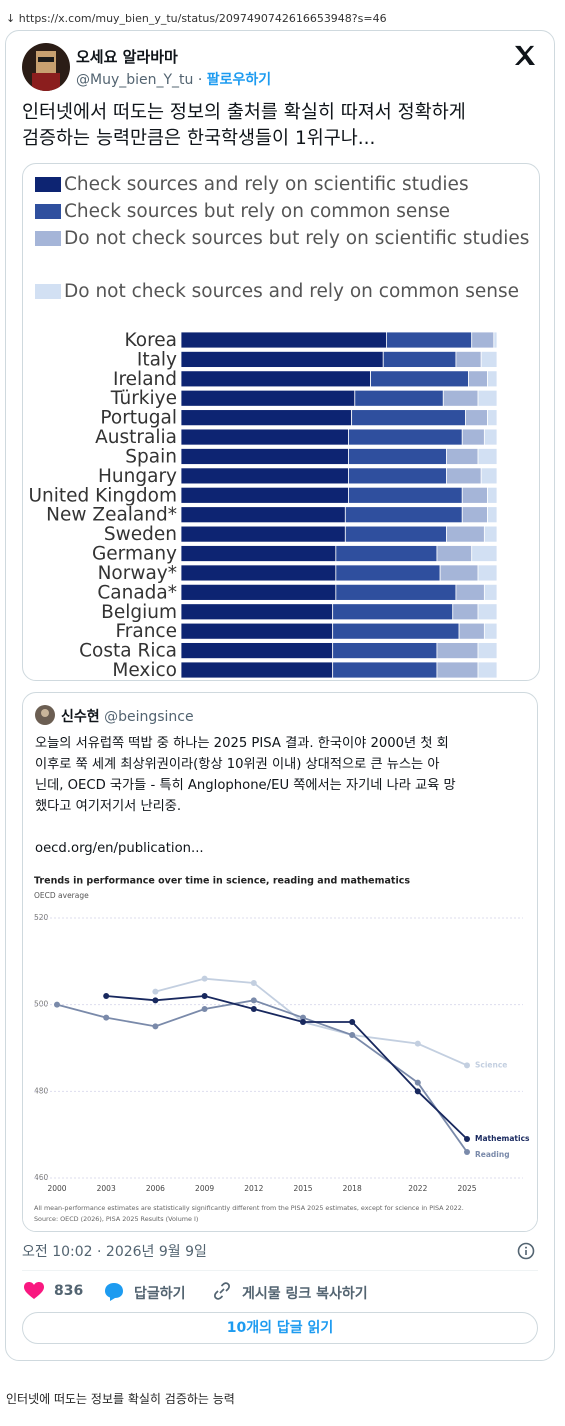 The image size is (565, 1426). I want to click on read-replies-button: 10개의 답글 읽기, so click(280, 1328).